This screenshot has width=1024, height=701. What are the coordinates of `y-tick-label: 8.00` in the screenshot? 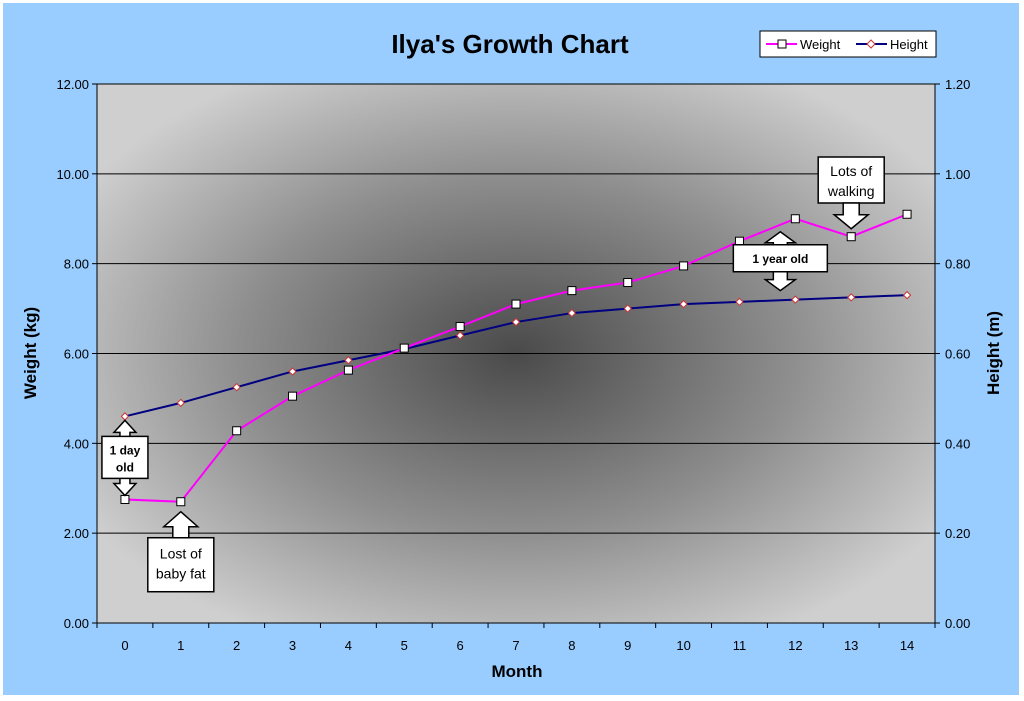 It's located at (76, 264).